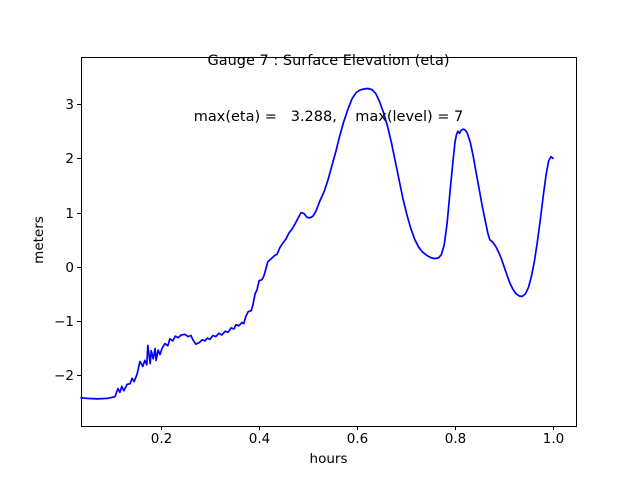  Describe the element at coordinates (357, 439) in the screenshot. I see `x-tick-label: 0.6` at that location.